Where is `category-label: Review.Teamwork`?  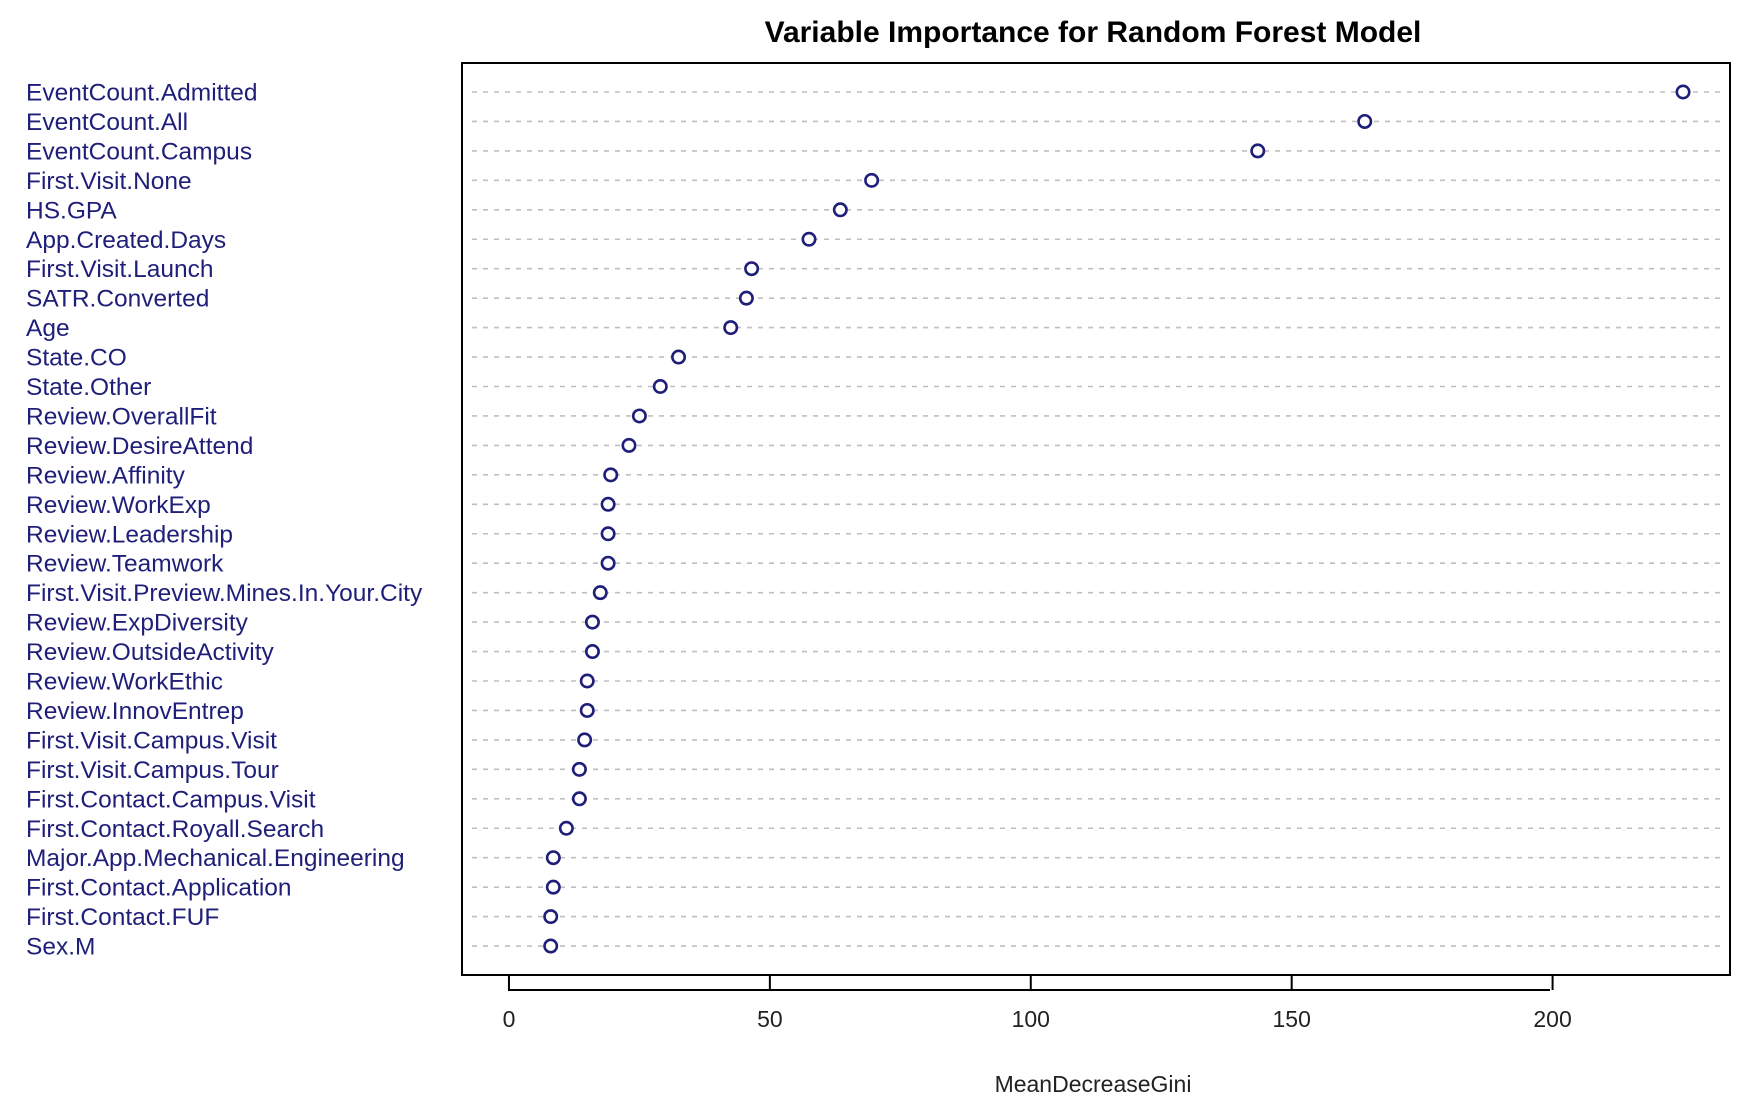
category-label: Review.Teamwork is located at coordinates (125, 564).